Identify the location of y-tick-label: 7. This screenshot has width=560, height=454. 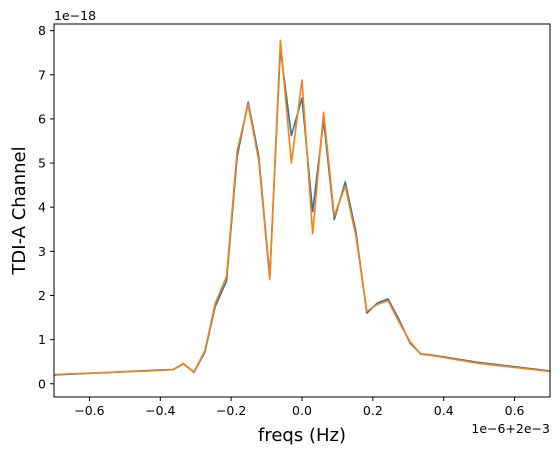
(42, 74).